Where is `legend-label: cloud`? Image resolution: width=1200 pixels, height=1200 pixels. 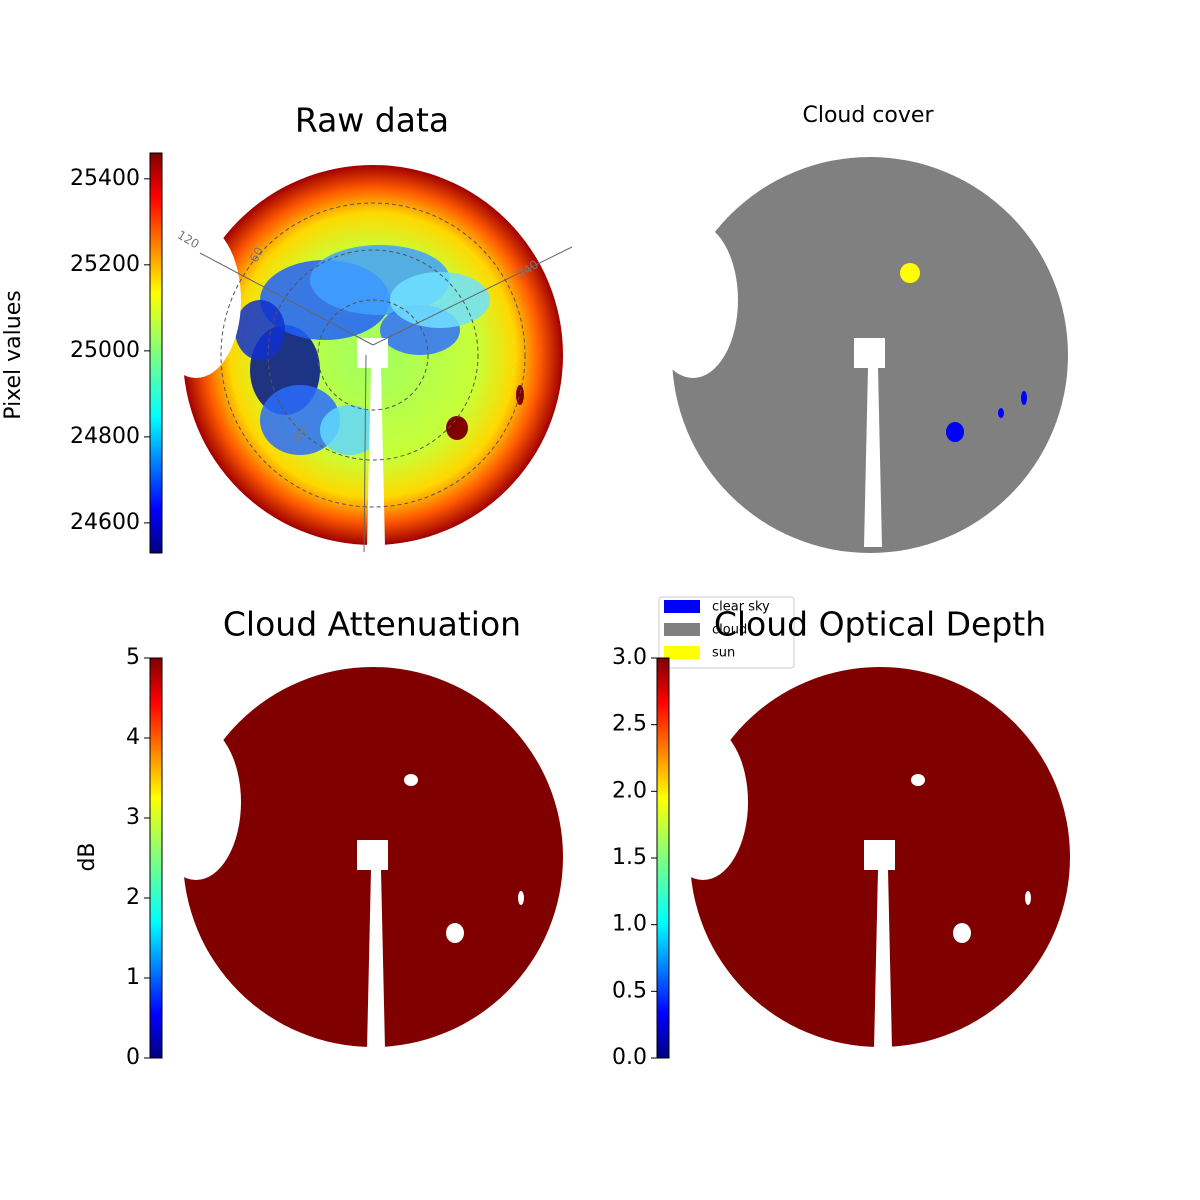 legend-label: cloud is located at coordinates (729, 630).